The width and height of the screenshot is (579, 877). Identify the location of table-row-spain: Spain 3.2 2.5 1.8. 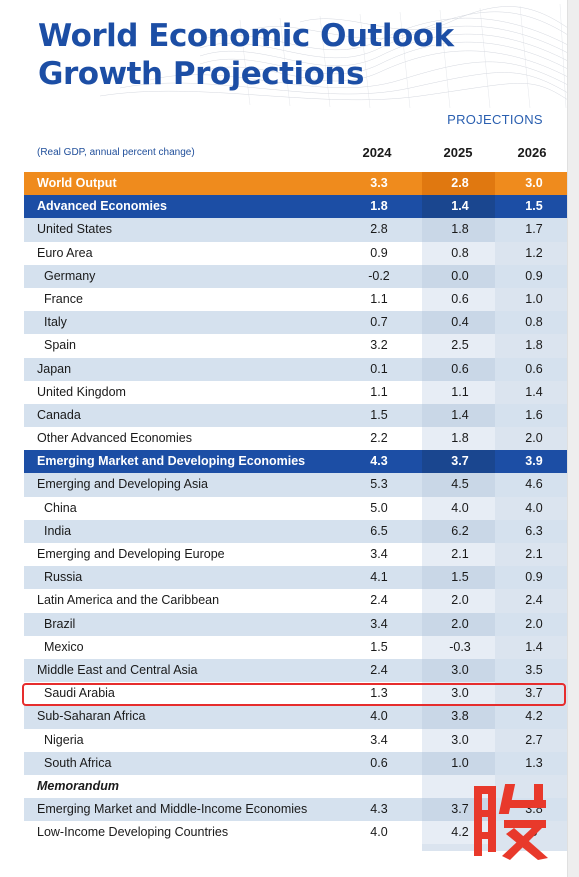
(296, 346).